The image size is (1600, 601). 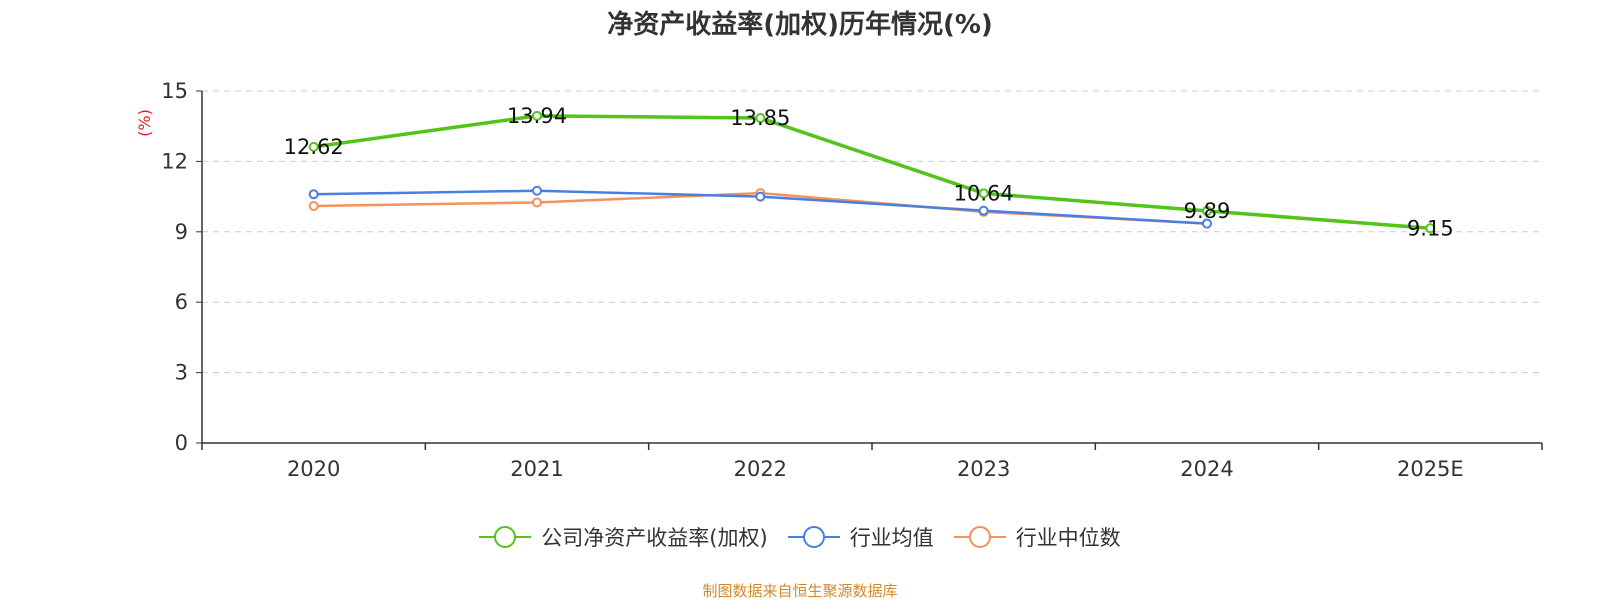 What do you see at coordinates (313, 469) in the screenshot?
I see `x-tick-label: 2020` at bounding box center [313, 469].